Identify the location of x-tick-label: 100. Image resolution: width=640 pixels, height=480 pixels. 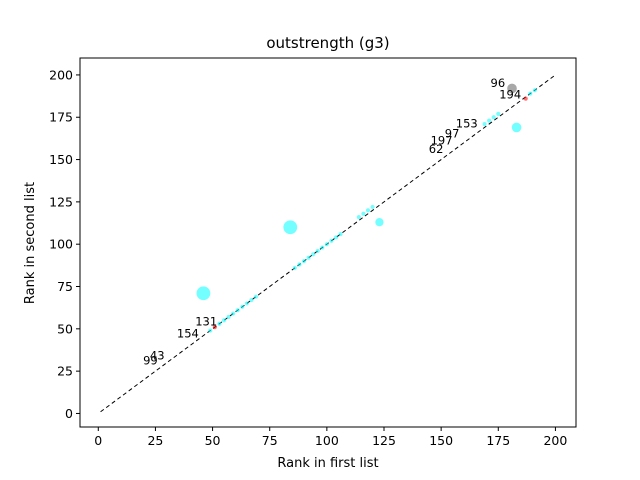
(327, 440).